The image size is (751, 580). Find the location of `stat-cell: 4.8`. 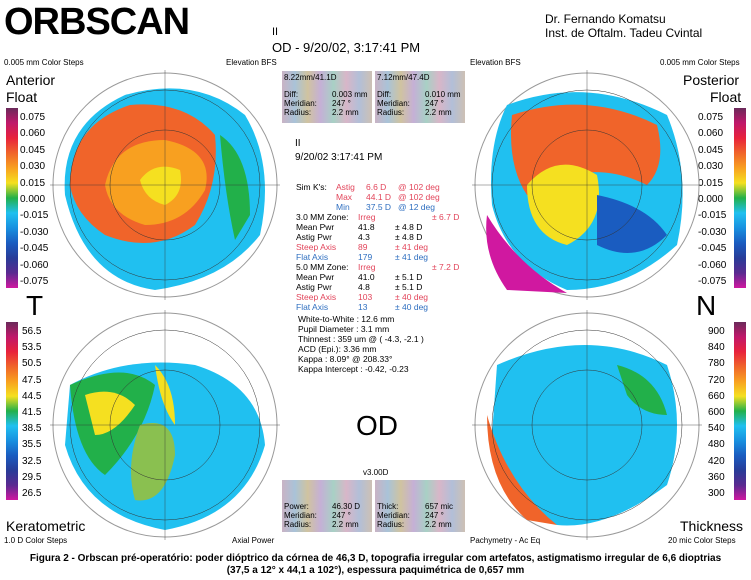

stat-cell: 4.8 is located at coordinates (364, 287).